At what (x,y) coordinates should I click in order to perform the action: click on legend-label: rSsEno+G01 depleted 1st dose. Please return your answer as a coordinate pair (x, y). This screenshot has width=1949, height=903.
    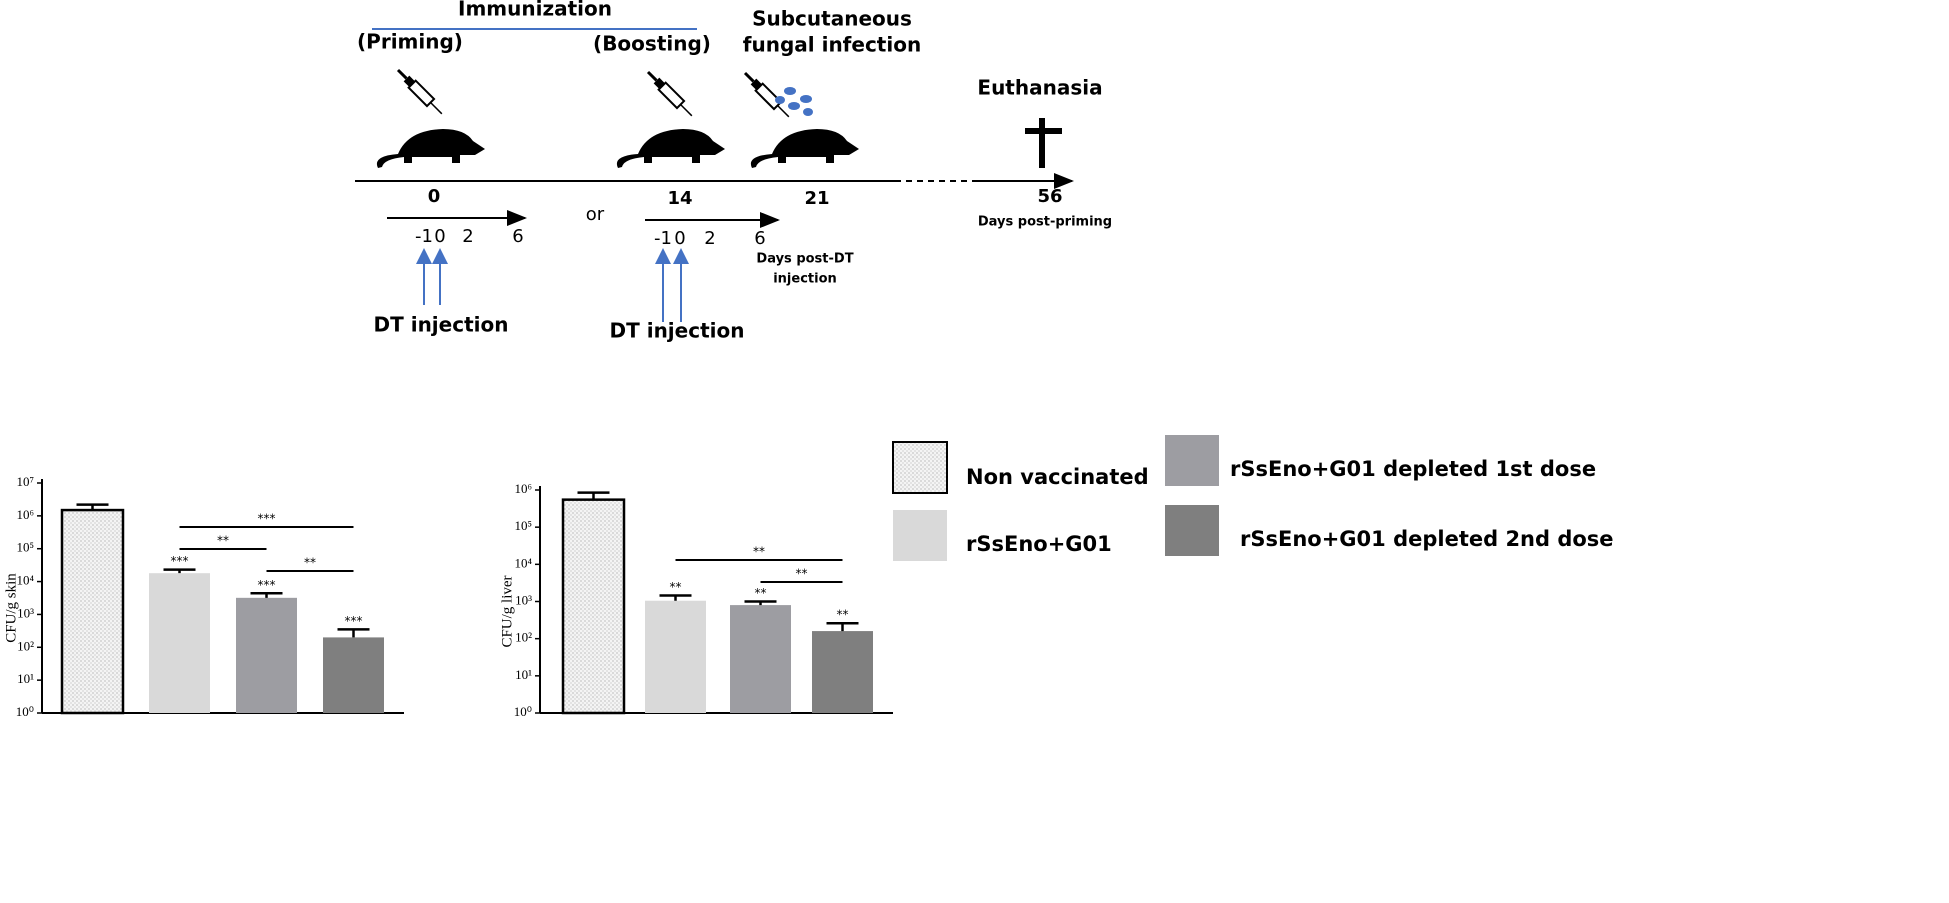
    Looking at the image, I should click on (1413, 469).